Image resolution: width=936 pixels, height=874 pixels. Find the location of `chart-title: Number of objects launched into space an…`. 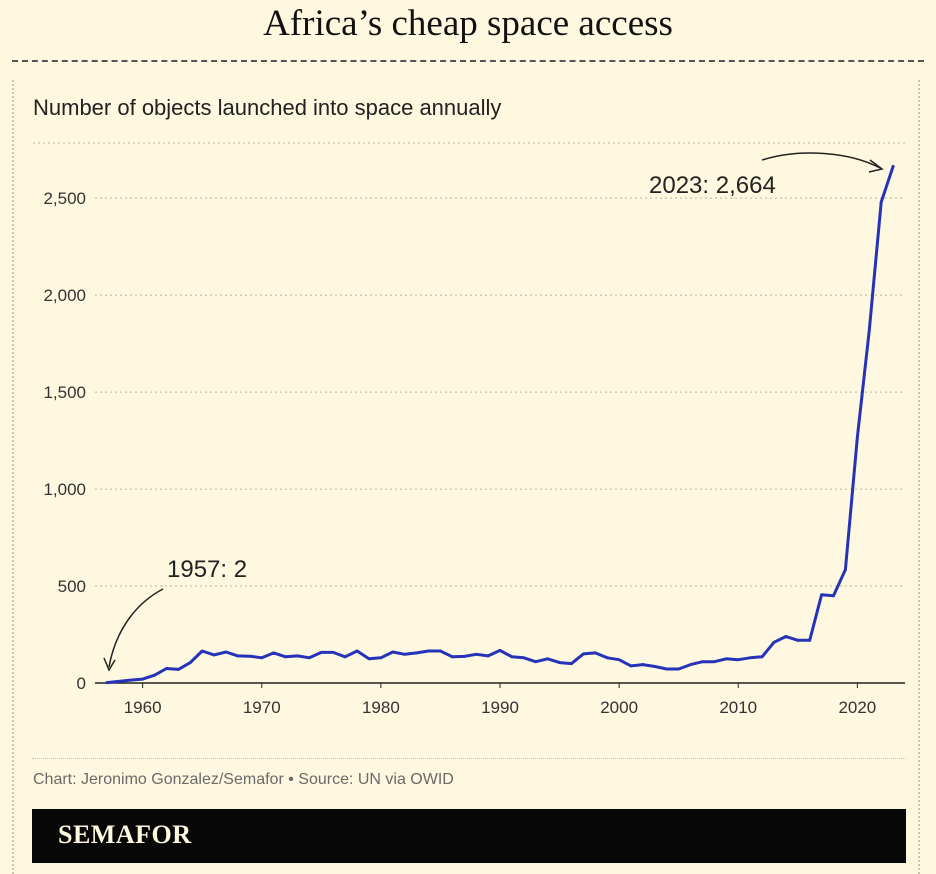

chart-title: Number of objects launched into space an… is located at coordinates (267, 107).